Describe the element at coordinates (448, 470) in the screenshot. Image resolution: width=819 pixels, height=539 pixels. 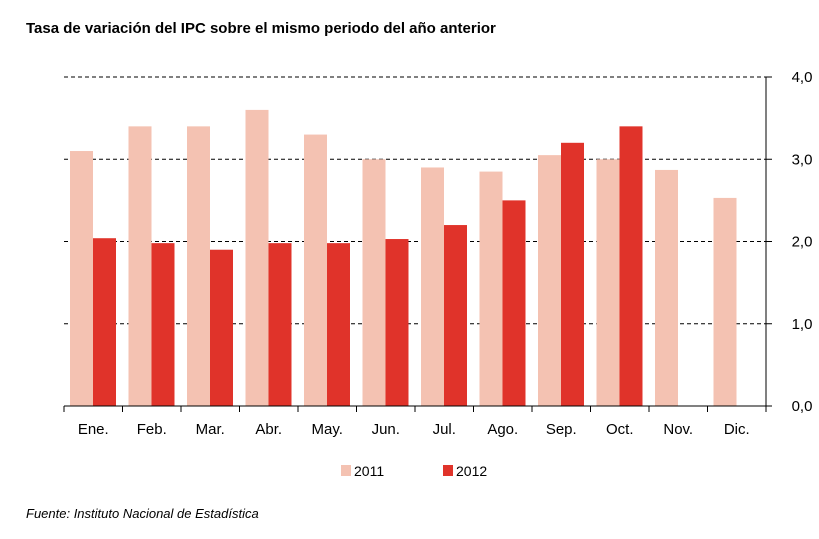
I see `legend-swatch-2012` at that location.